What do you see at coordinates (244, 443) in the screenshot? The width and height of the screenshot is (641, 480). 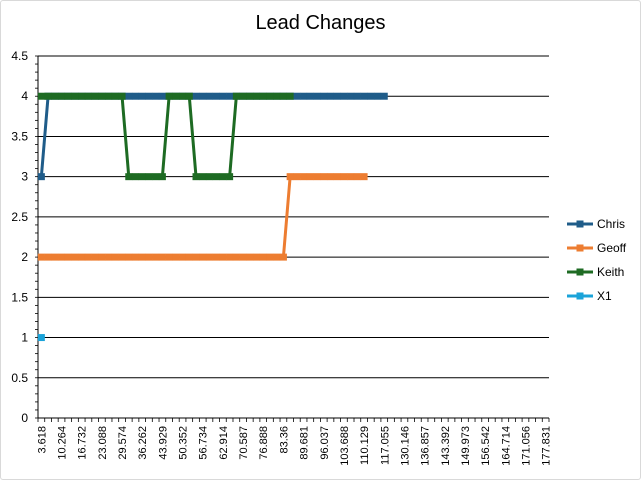 I see `x-tick-label-10: 70.587` at bounding box center [244, 443].